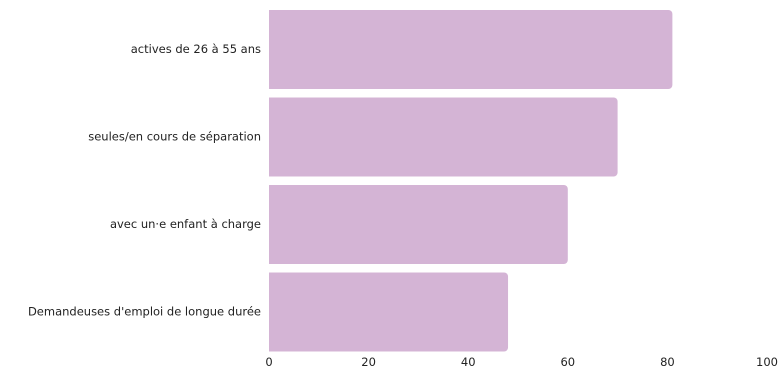 The height and width of the screenshot is (367, 779). Describe the element at coordinates (468, 361) in the screenshot. I see `x-tick-label-40: 40` at that location.